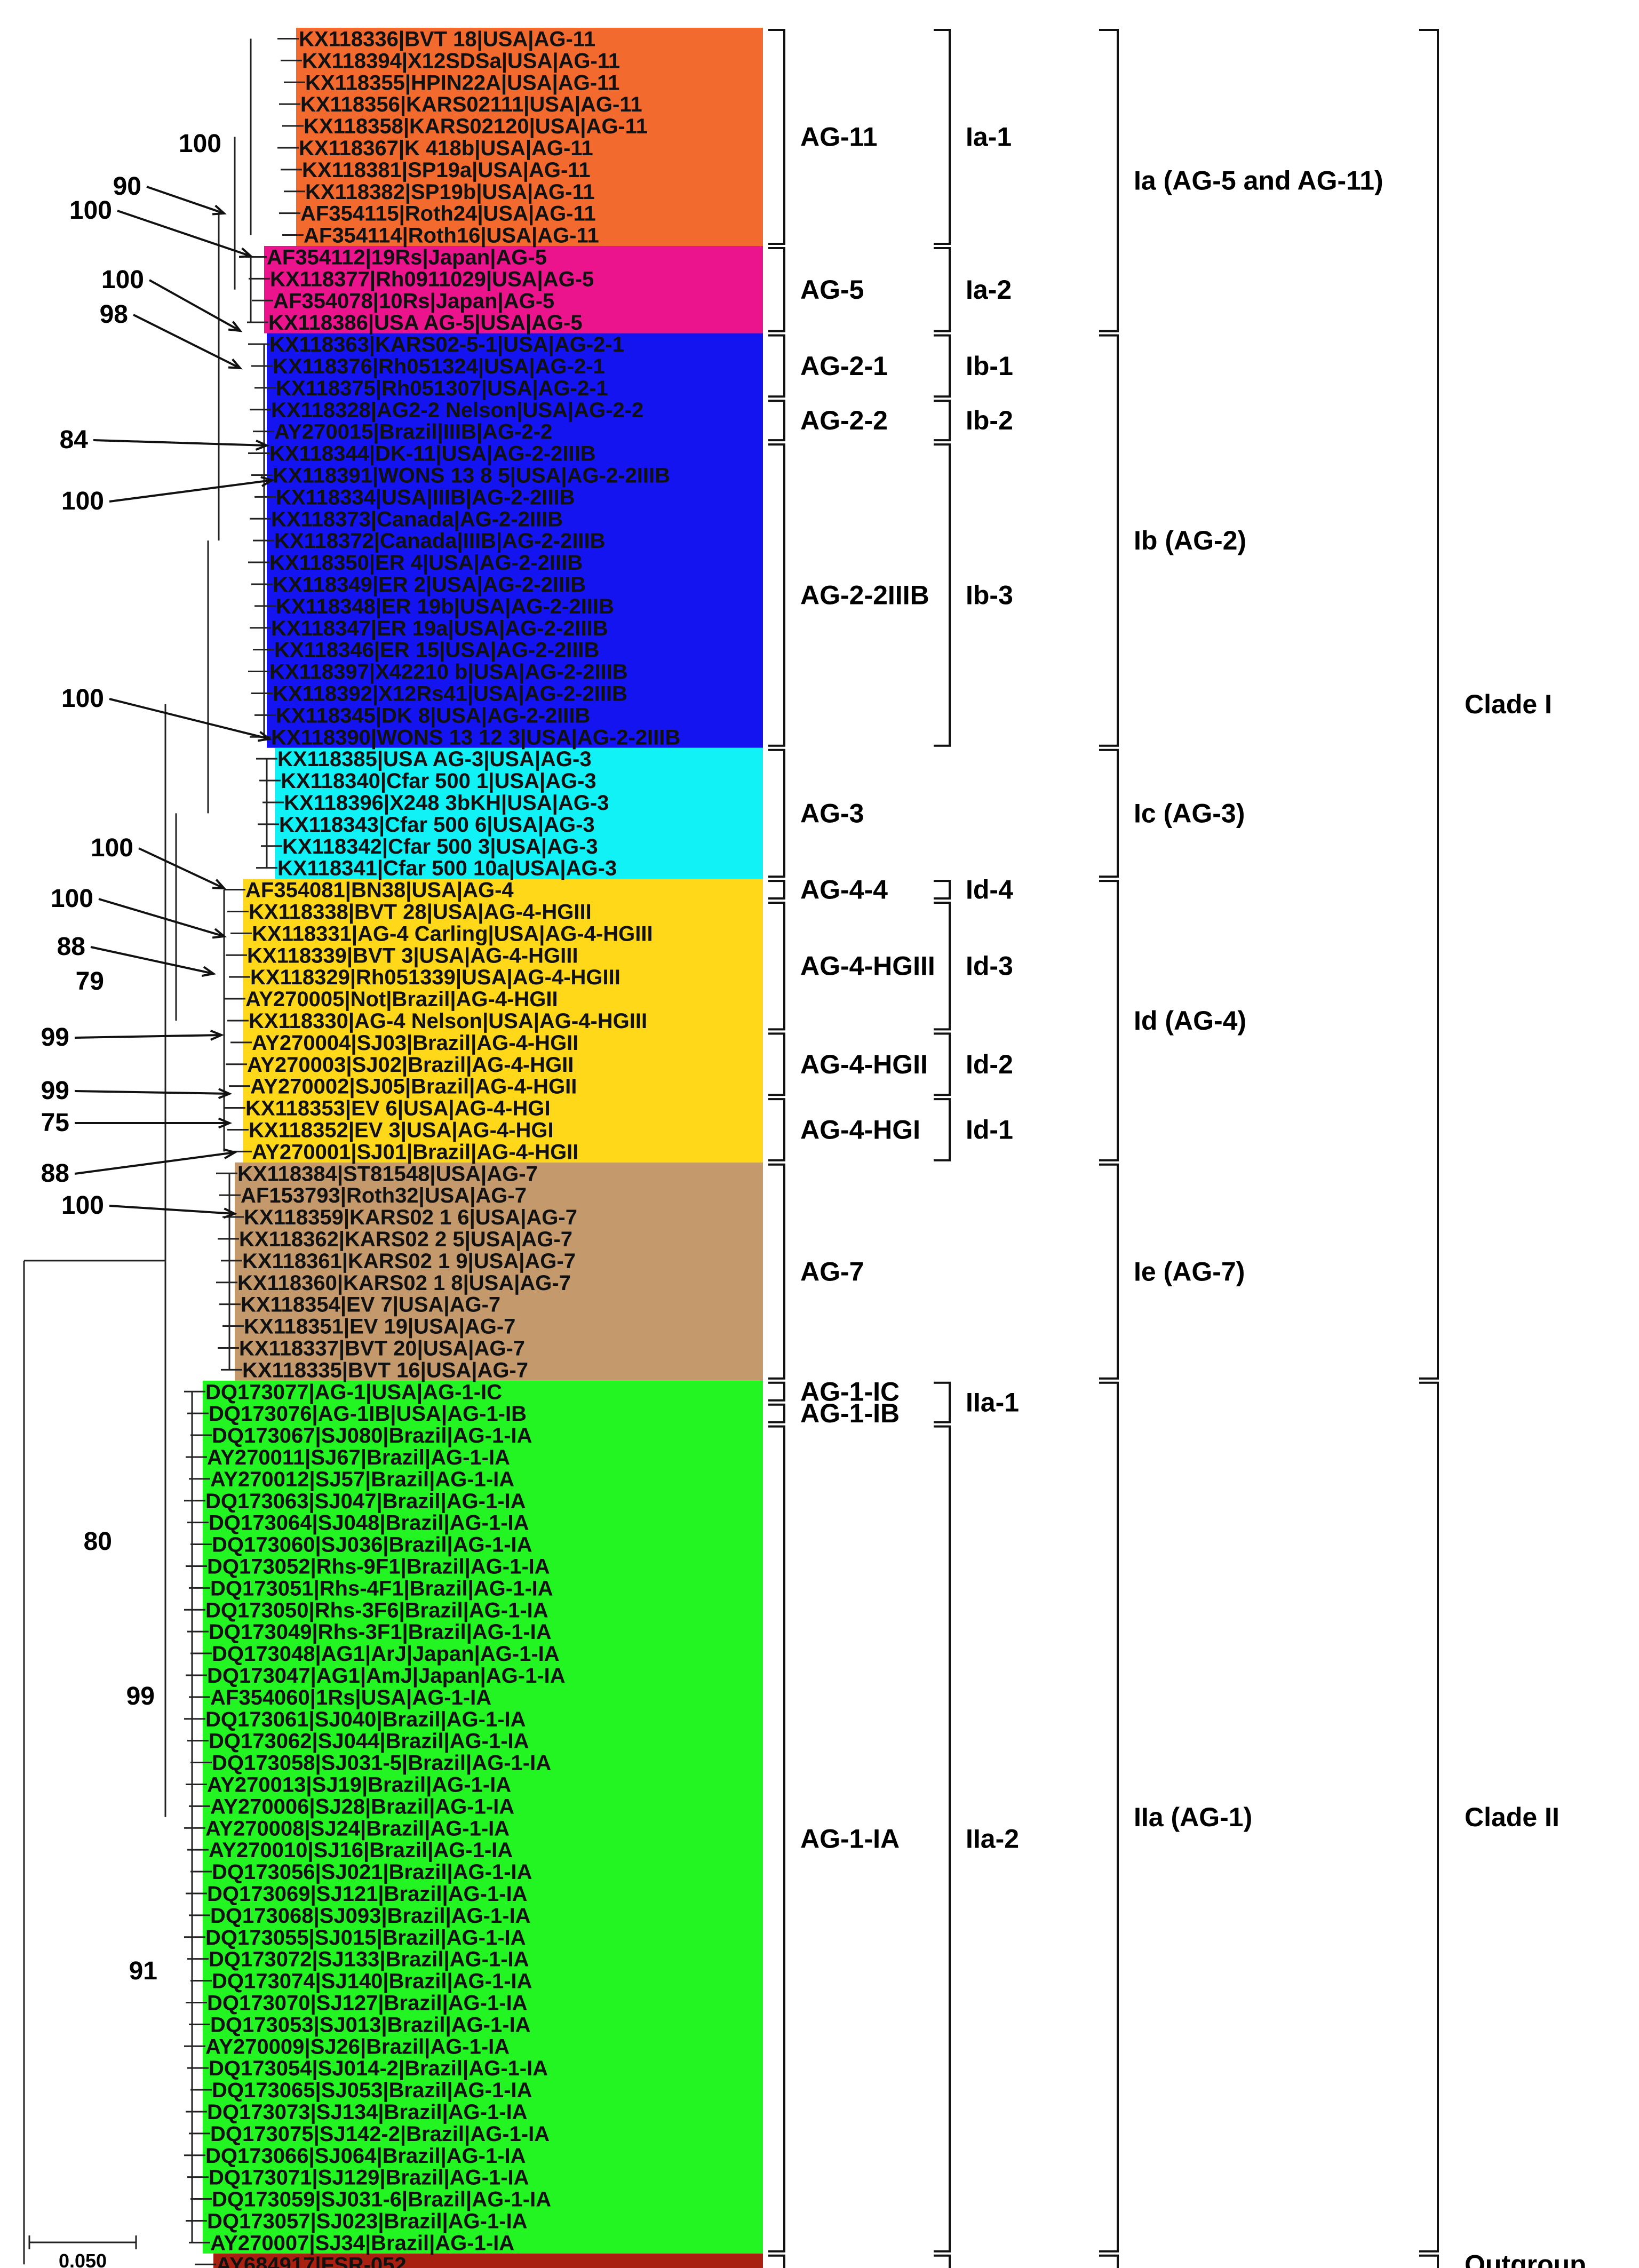 The height and width of the screenshot is (2268, 1639). Describe the element at coordinates (414, 301) in the screenshot. I see `taxon-label: AF354078|10Rs|Japan|AG-5` at that location.